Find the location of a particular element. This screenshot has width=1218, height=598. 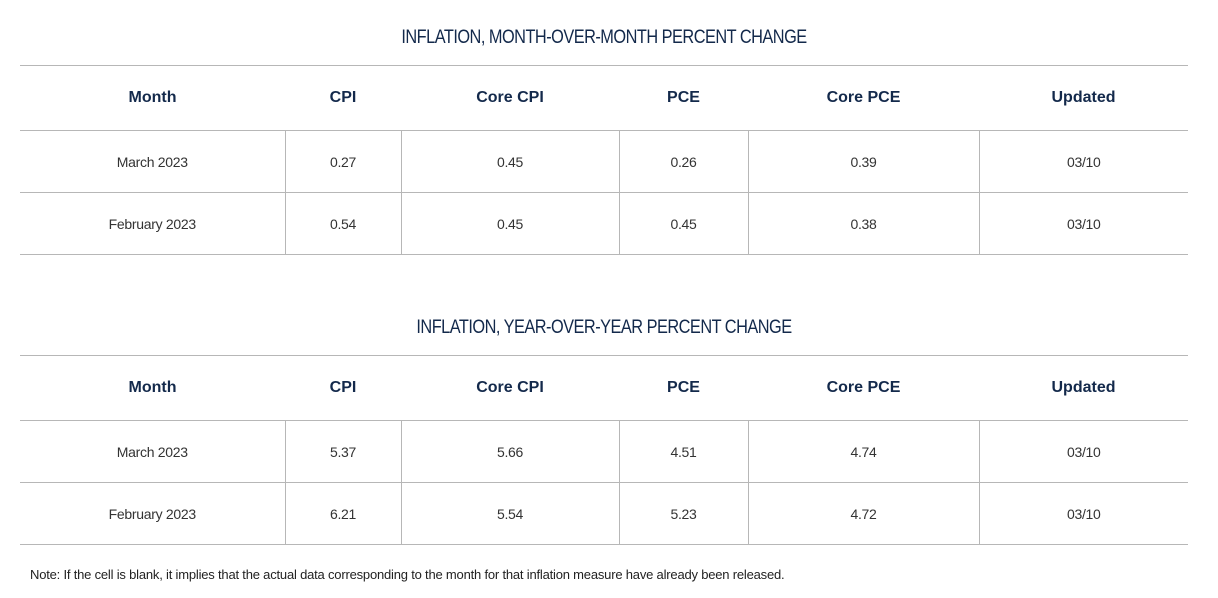

table-row: March 2023 0.27 0.45 0.26 0.39 03/10 is located at coordinates (604, 161).